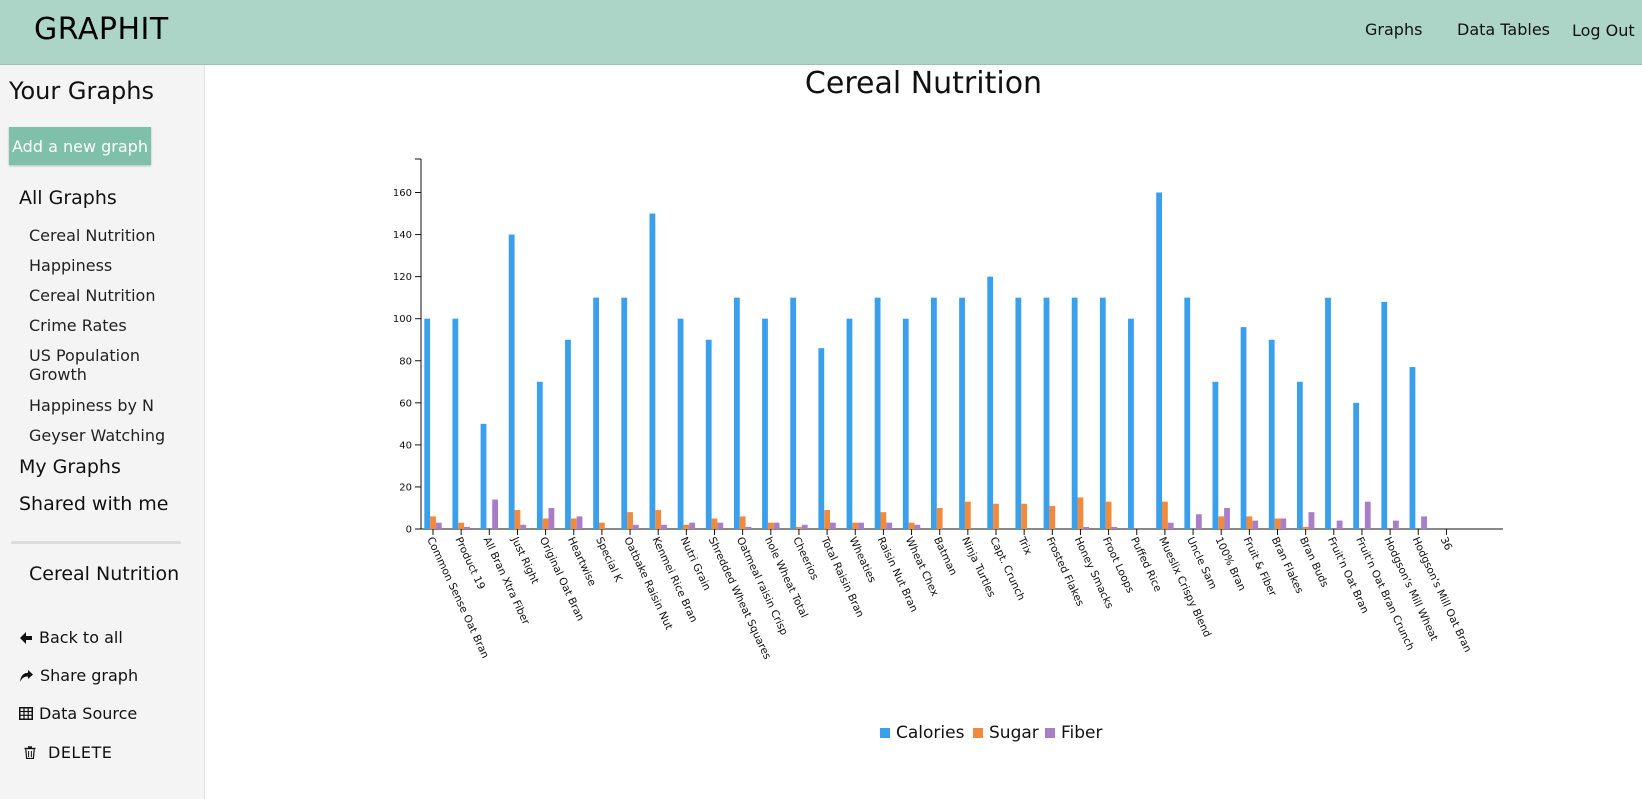  Describe the element at coordinates (101, 29) in the screenshot. I see `app-logo: GRAPHIT` at that location.